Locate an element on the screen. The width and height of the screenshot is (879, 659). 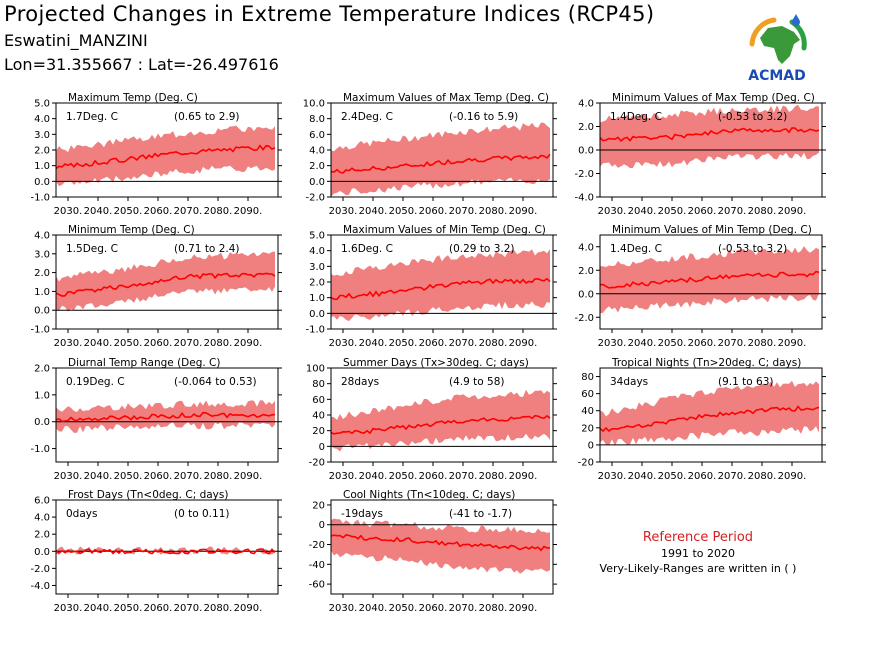
mean-change-label: 0.19Deg. C is located at coordinates (95, 382).